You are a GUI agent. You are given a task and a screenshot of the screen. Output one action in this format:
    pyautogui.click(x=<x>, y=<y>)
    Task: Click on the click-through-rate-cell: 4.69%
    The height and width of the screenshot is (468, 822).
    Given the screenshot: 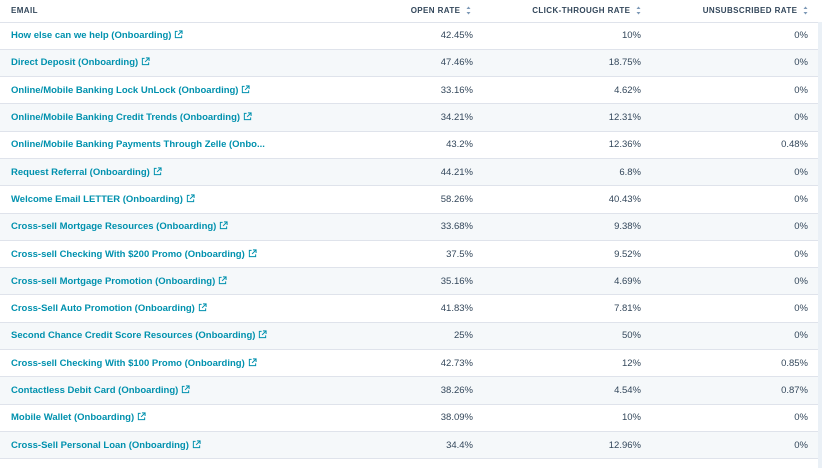 What is the action you would take?
    pyautogui.click(x=627, y=281)
    